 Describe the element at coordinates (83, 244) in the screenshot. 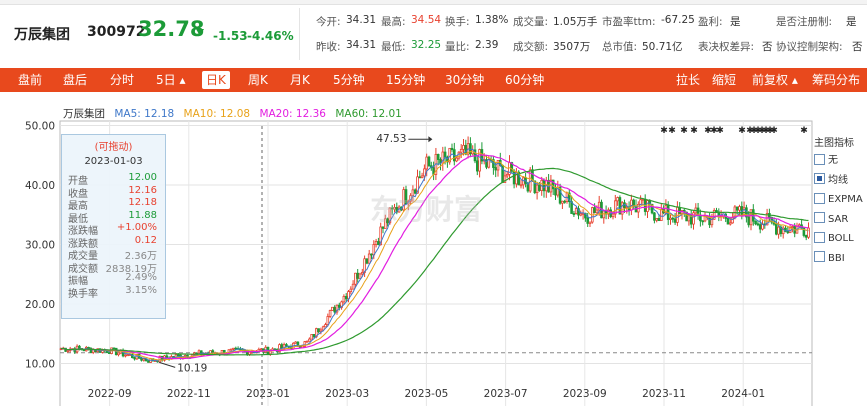

I see `tooltip-row-label: 涨跌额` at that location.